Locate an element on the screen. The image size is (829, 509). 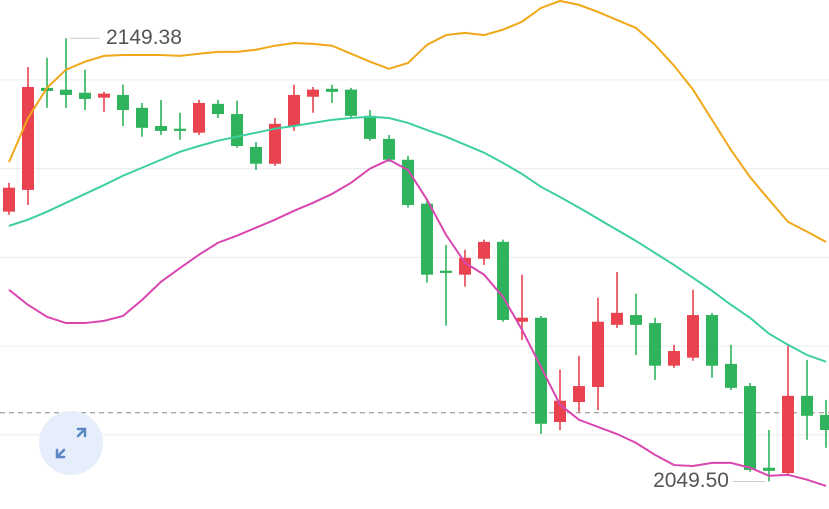
expand-circle is located at coordinates (71, 443).